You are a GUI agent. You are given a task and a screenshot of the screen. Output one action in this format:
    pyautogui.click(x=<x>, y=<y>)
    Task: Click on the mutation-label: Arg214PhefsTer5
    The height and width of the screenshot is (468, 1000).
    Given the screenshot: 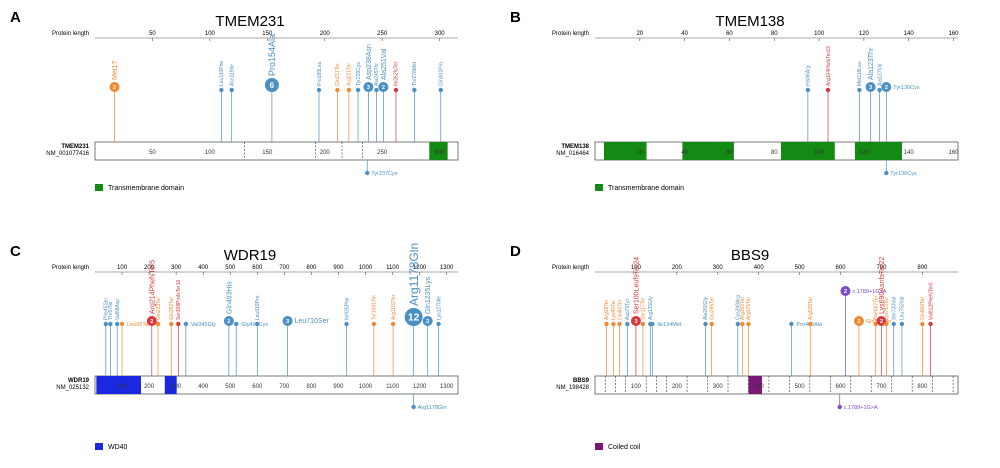 What is the action you would take?
    pyautogui.click(x=152, y=287)
    